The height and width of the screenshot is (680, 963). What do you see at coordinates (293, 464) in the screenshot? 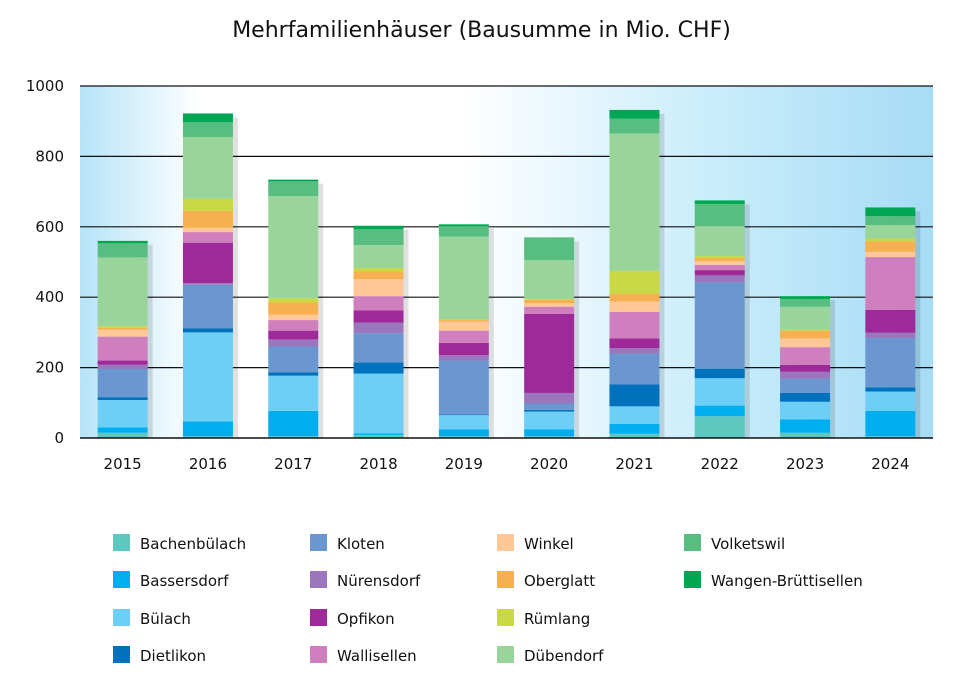
I see `x-tick-label: 2017` at bounding box center [293, 464].